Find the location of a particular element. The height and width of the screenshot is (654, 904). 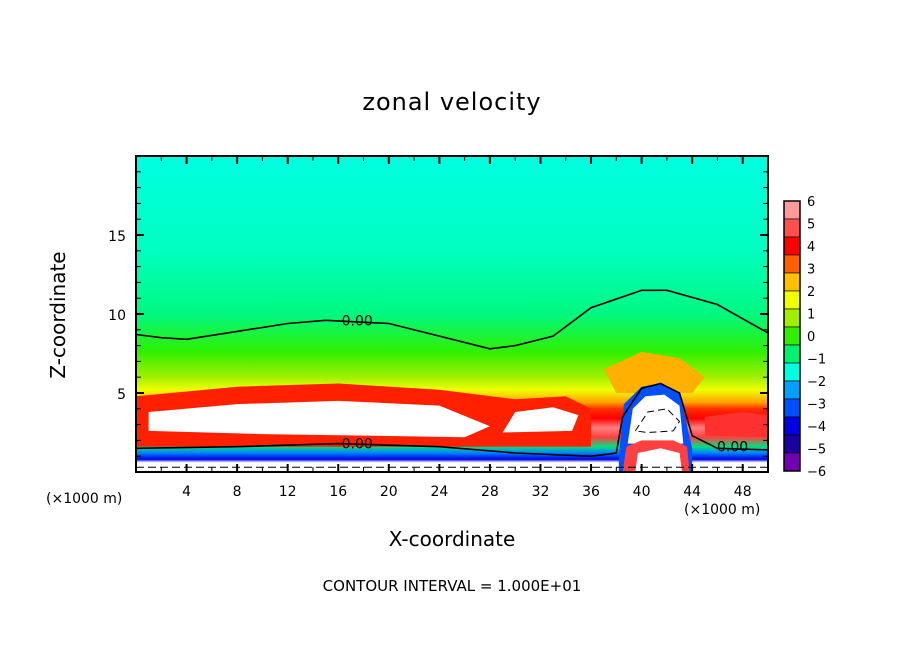

contour-lower-zero is located at coordinates (452, 420).